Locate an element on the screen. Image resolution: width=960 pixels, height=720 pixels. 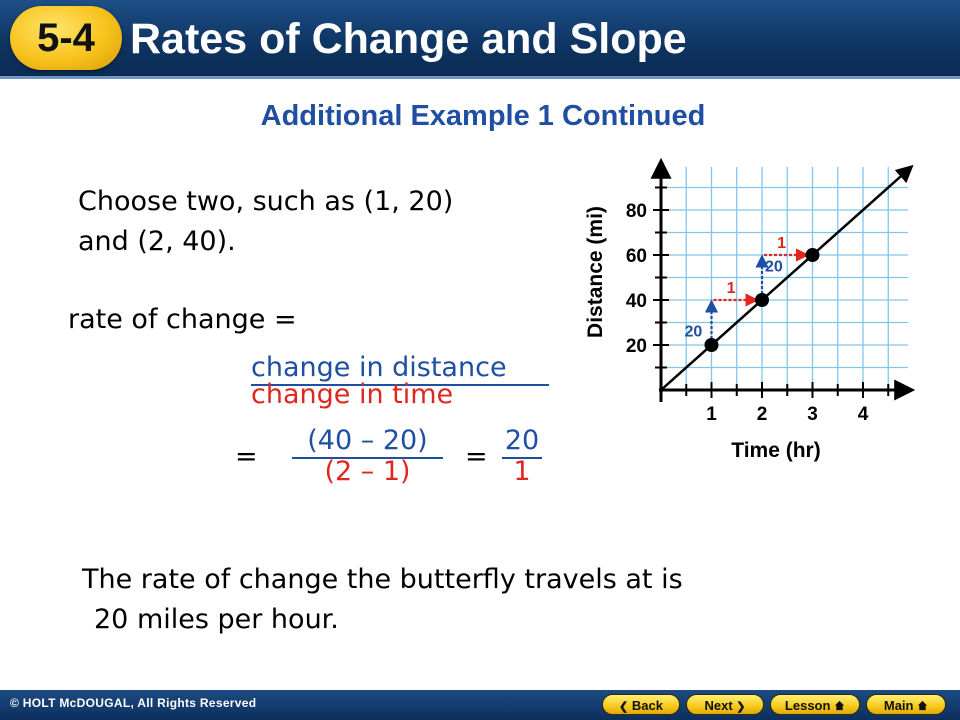
choose-line-1: Choose two, such as (1, 20) is located at coordinates (266, 201).